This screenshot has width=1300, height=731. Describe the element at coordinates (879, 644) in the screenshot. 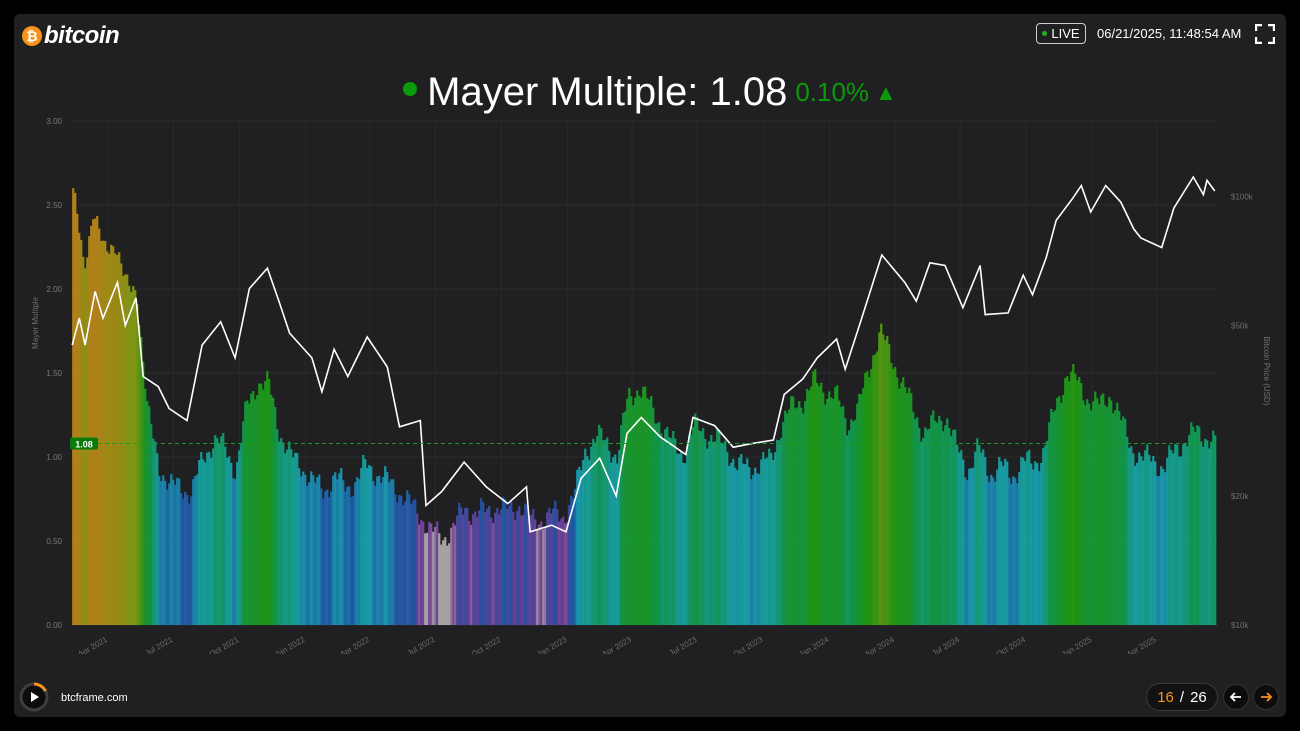

I see `x-tick-label: Apr 2024` at that location.